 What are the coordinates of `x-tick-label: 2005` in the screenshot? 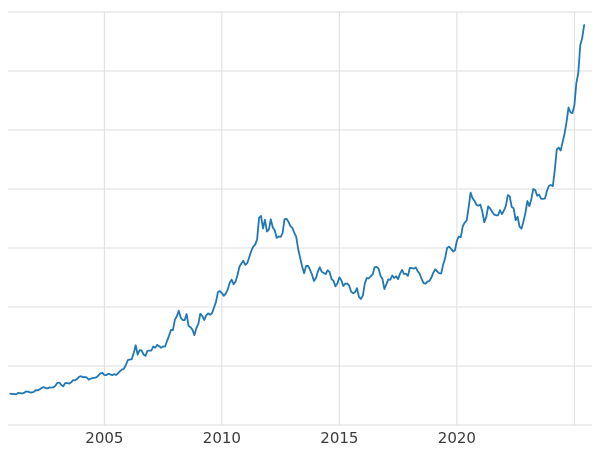 It's located at (104, 438).